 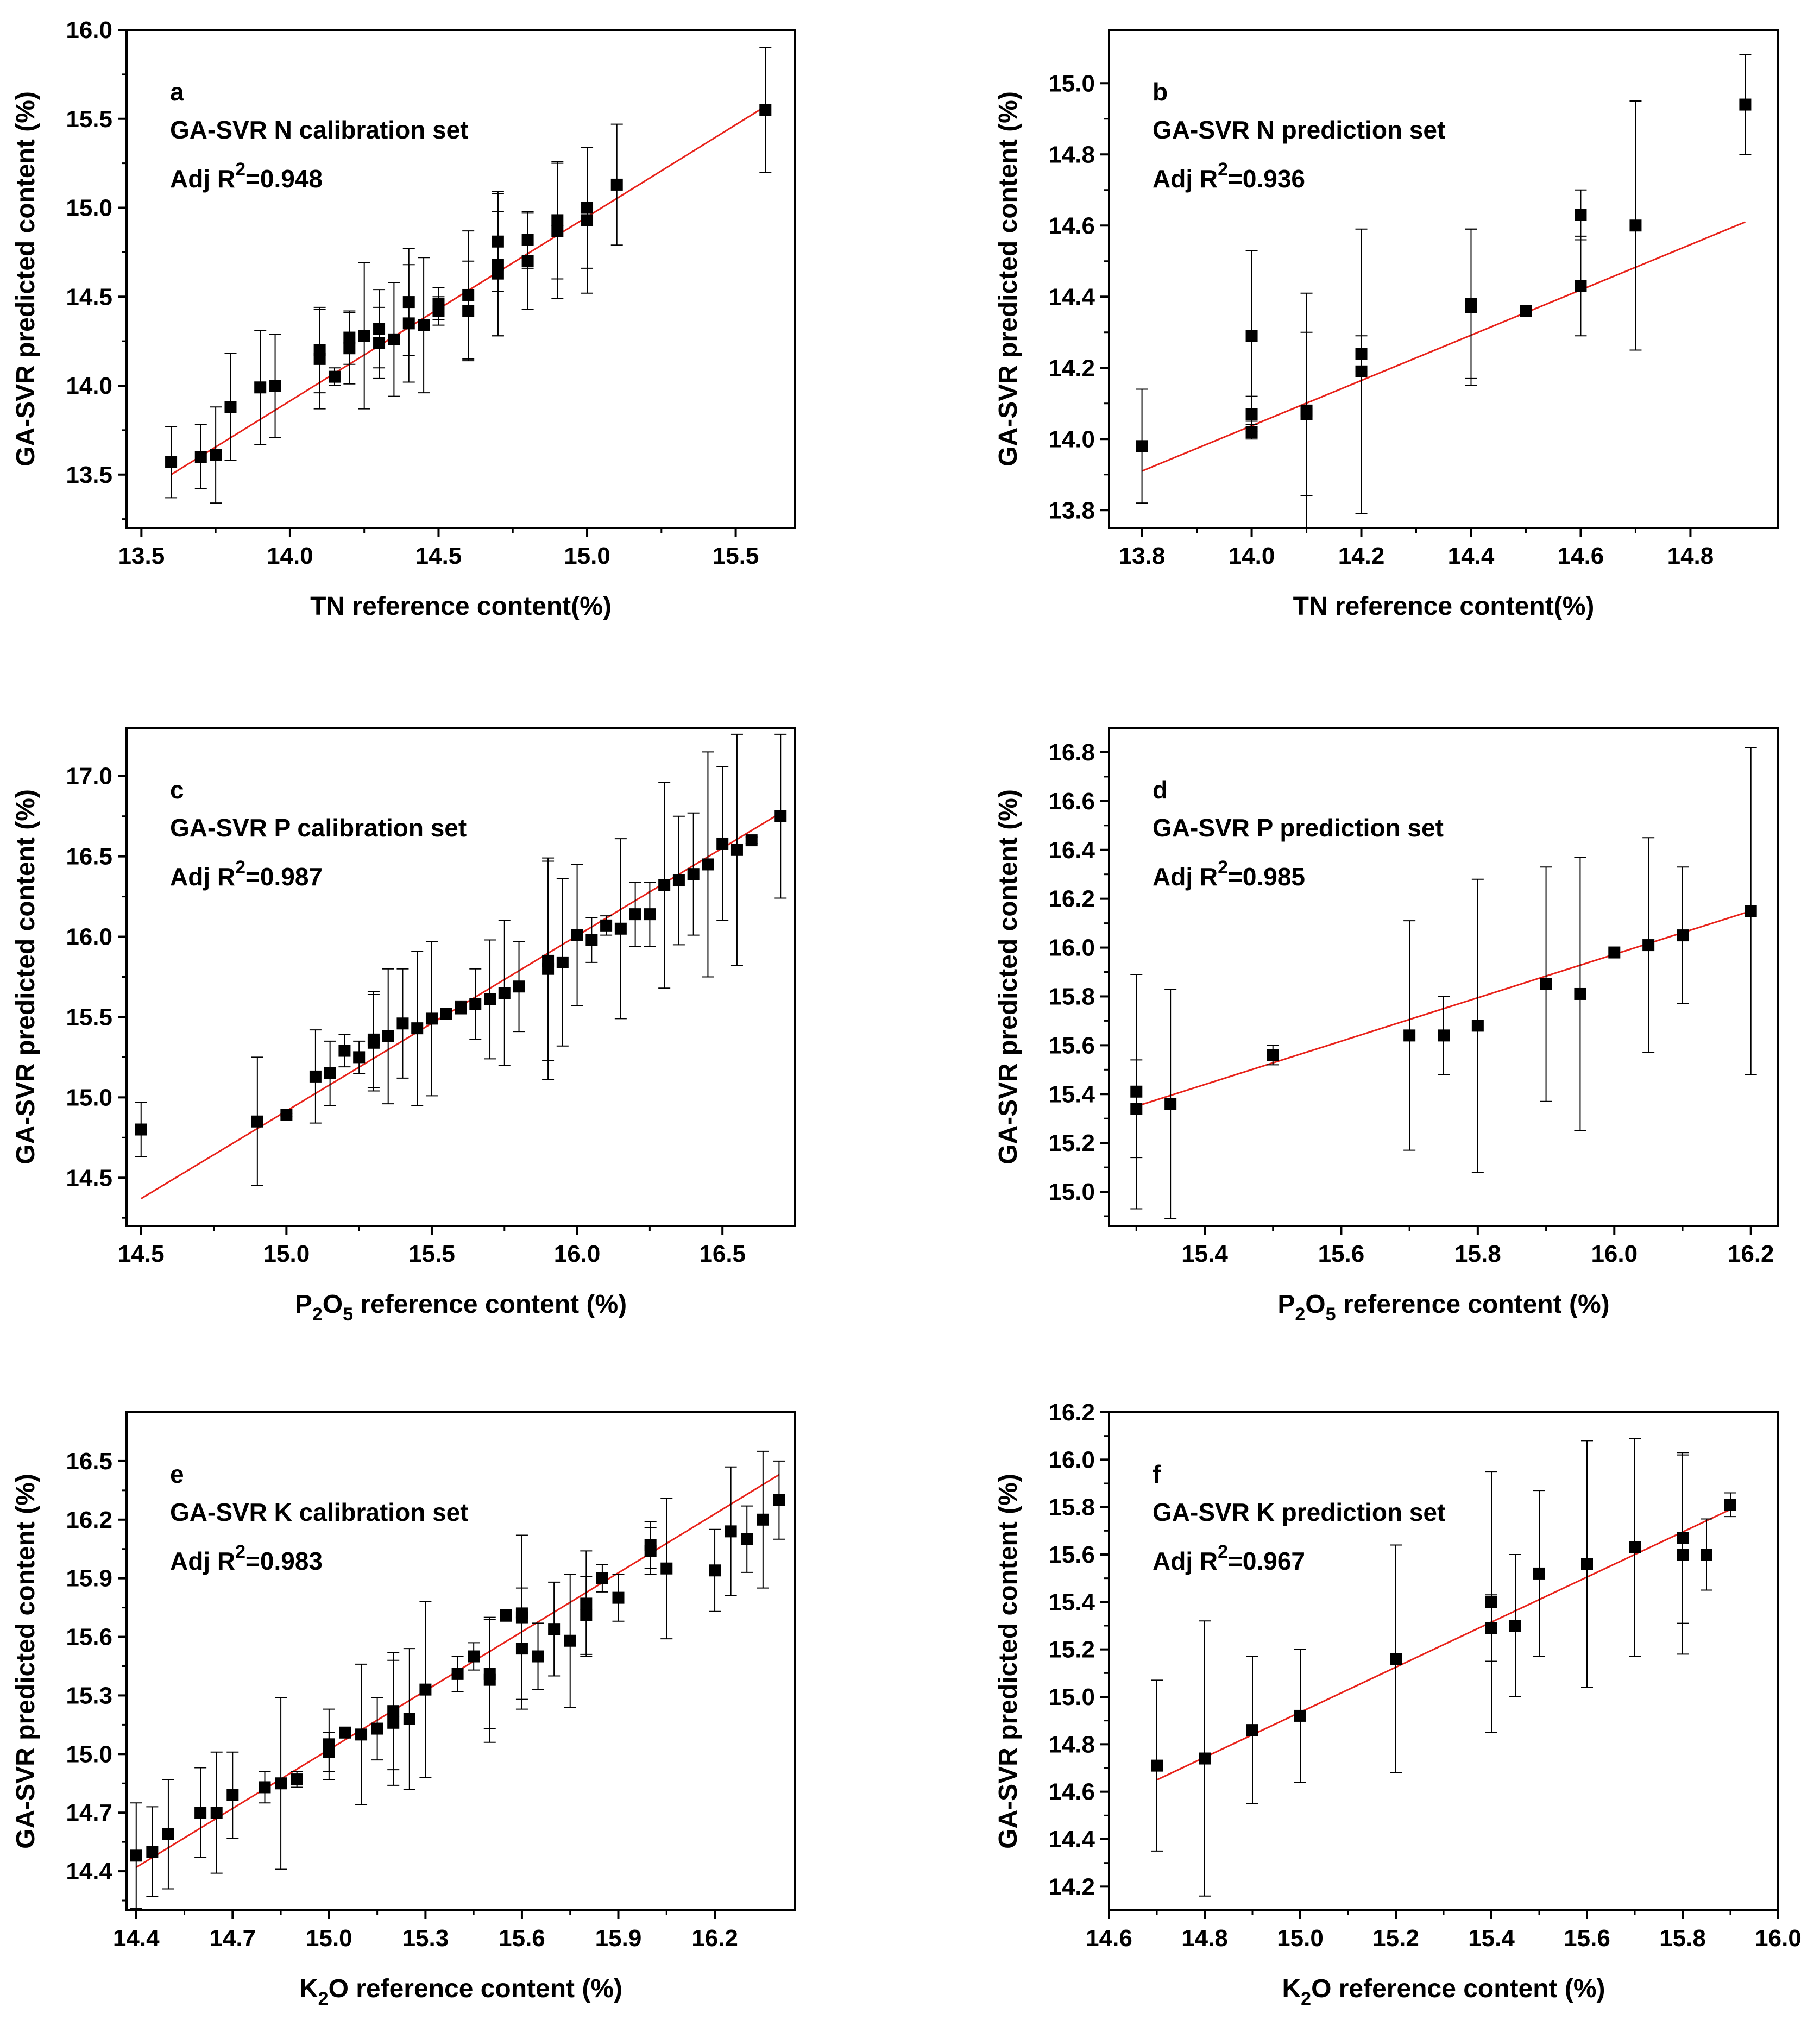 What do you see at coordinates (1252, 556) in the screenshot?
I see `x-tick-label: 14.0` at bounding box center [1252, 556].